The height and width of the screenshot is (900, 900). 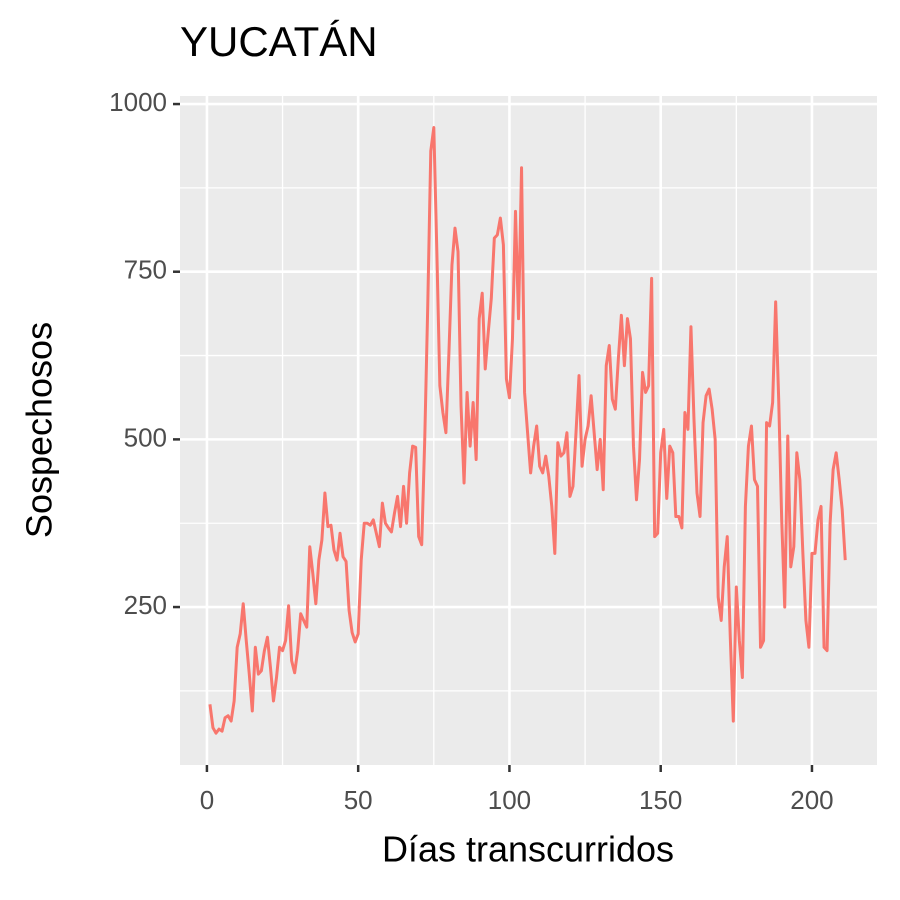 What do you see at coordinates (509, 800) in the screenshot?
I see `x-tick-label: 100` at bounding box center [509, 800].